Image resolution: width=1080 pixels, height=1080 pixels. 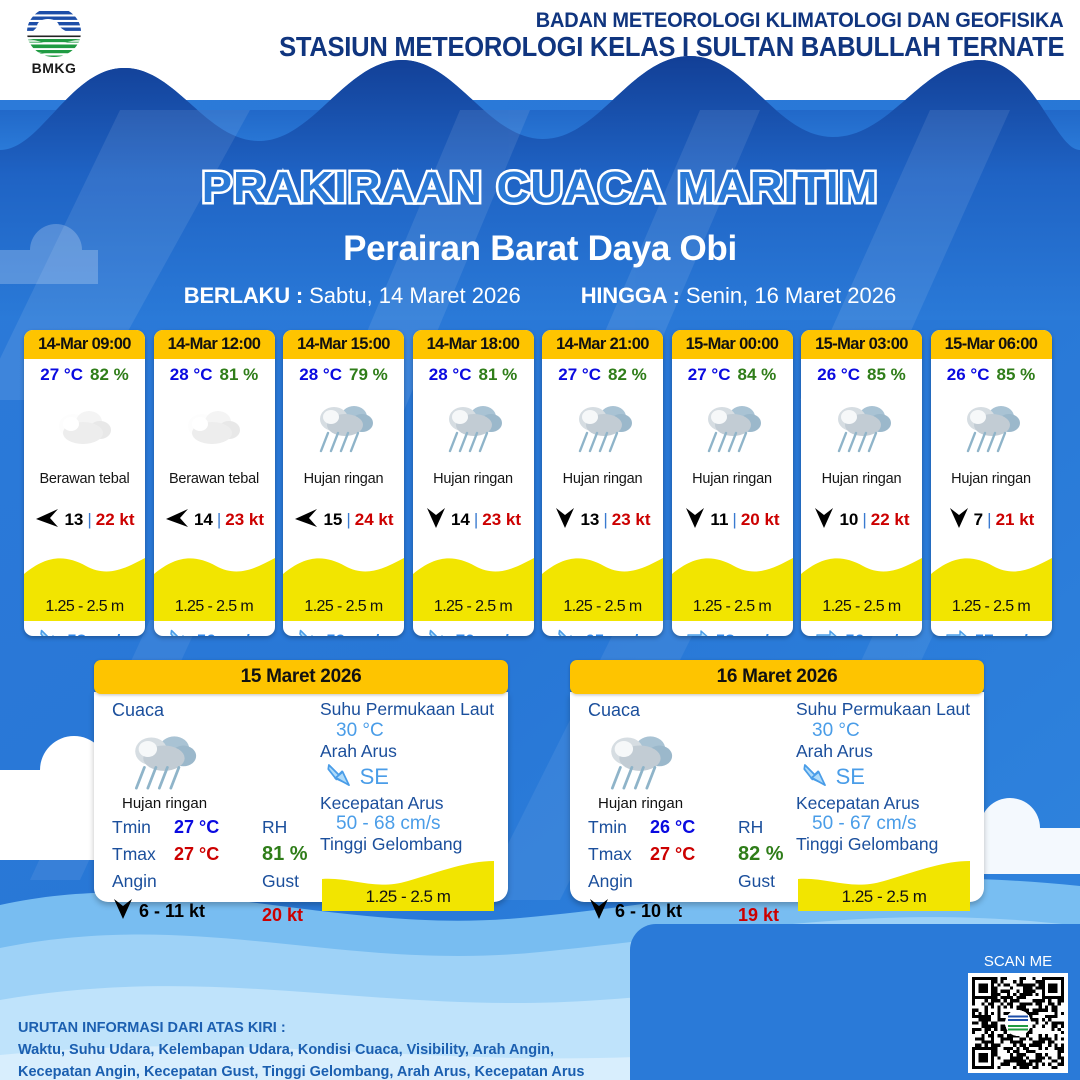 What do you see at coordinates (610, 881) in the screenshot?
I see `angin-label: Angin` at bounding box center [610, 881].